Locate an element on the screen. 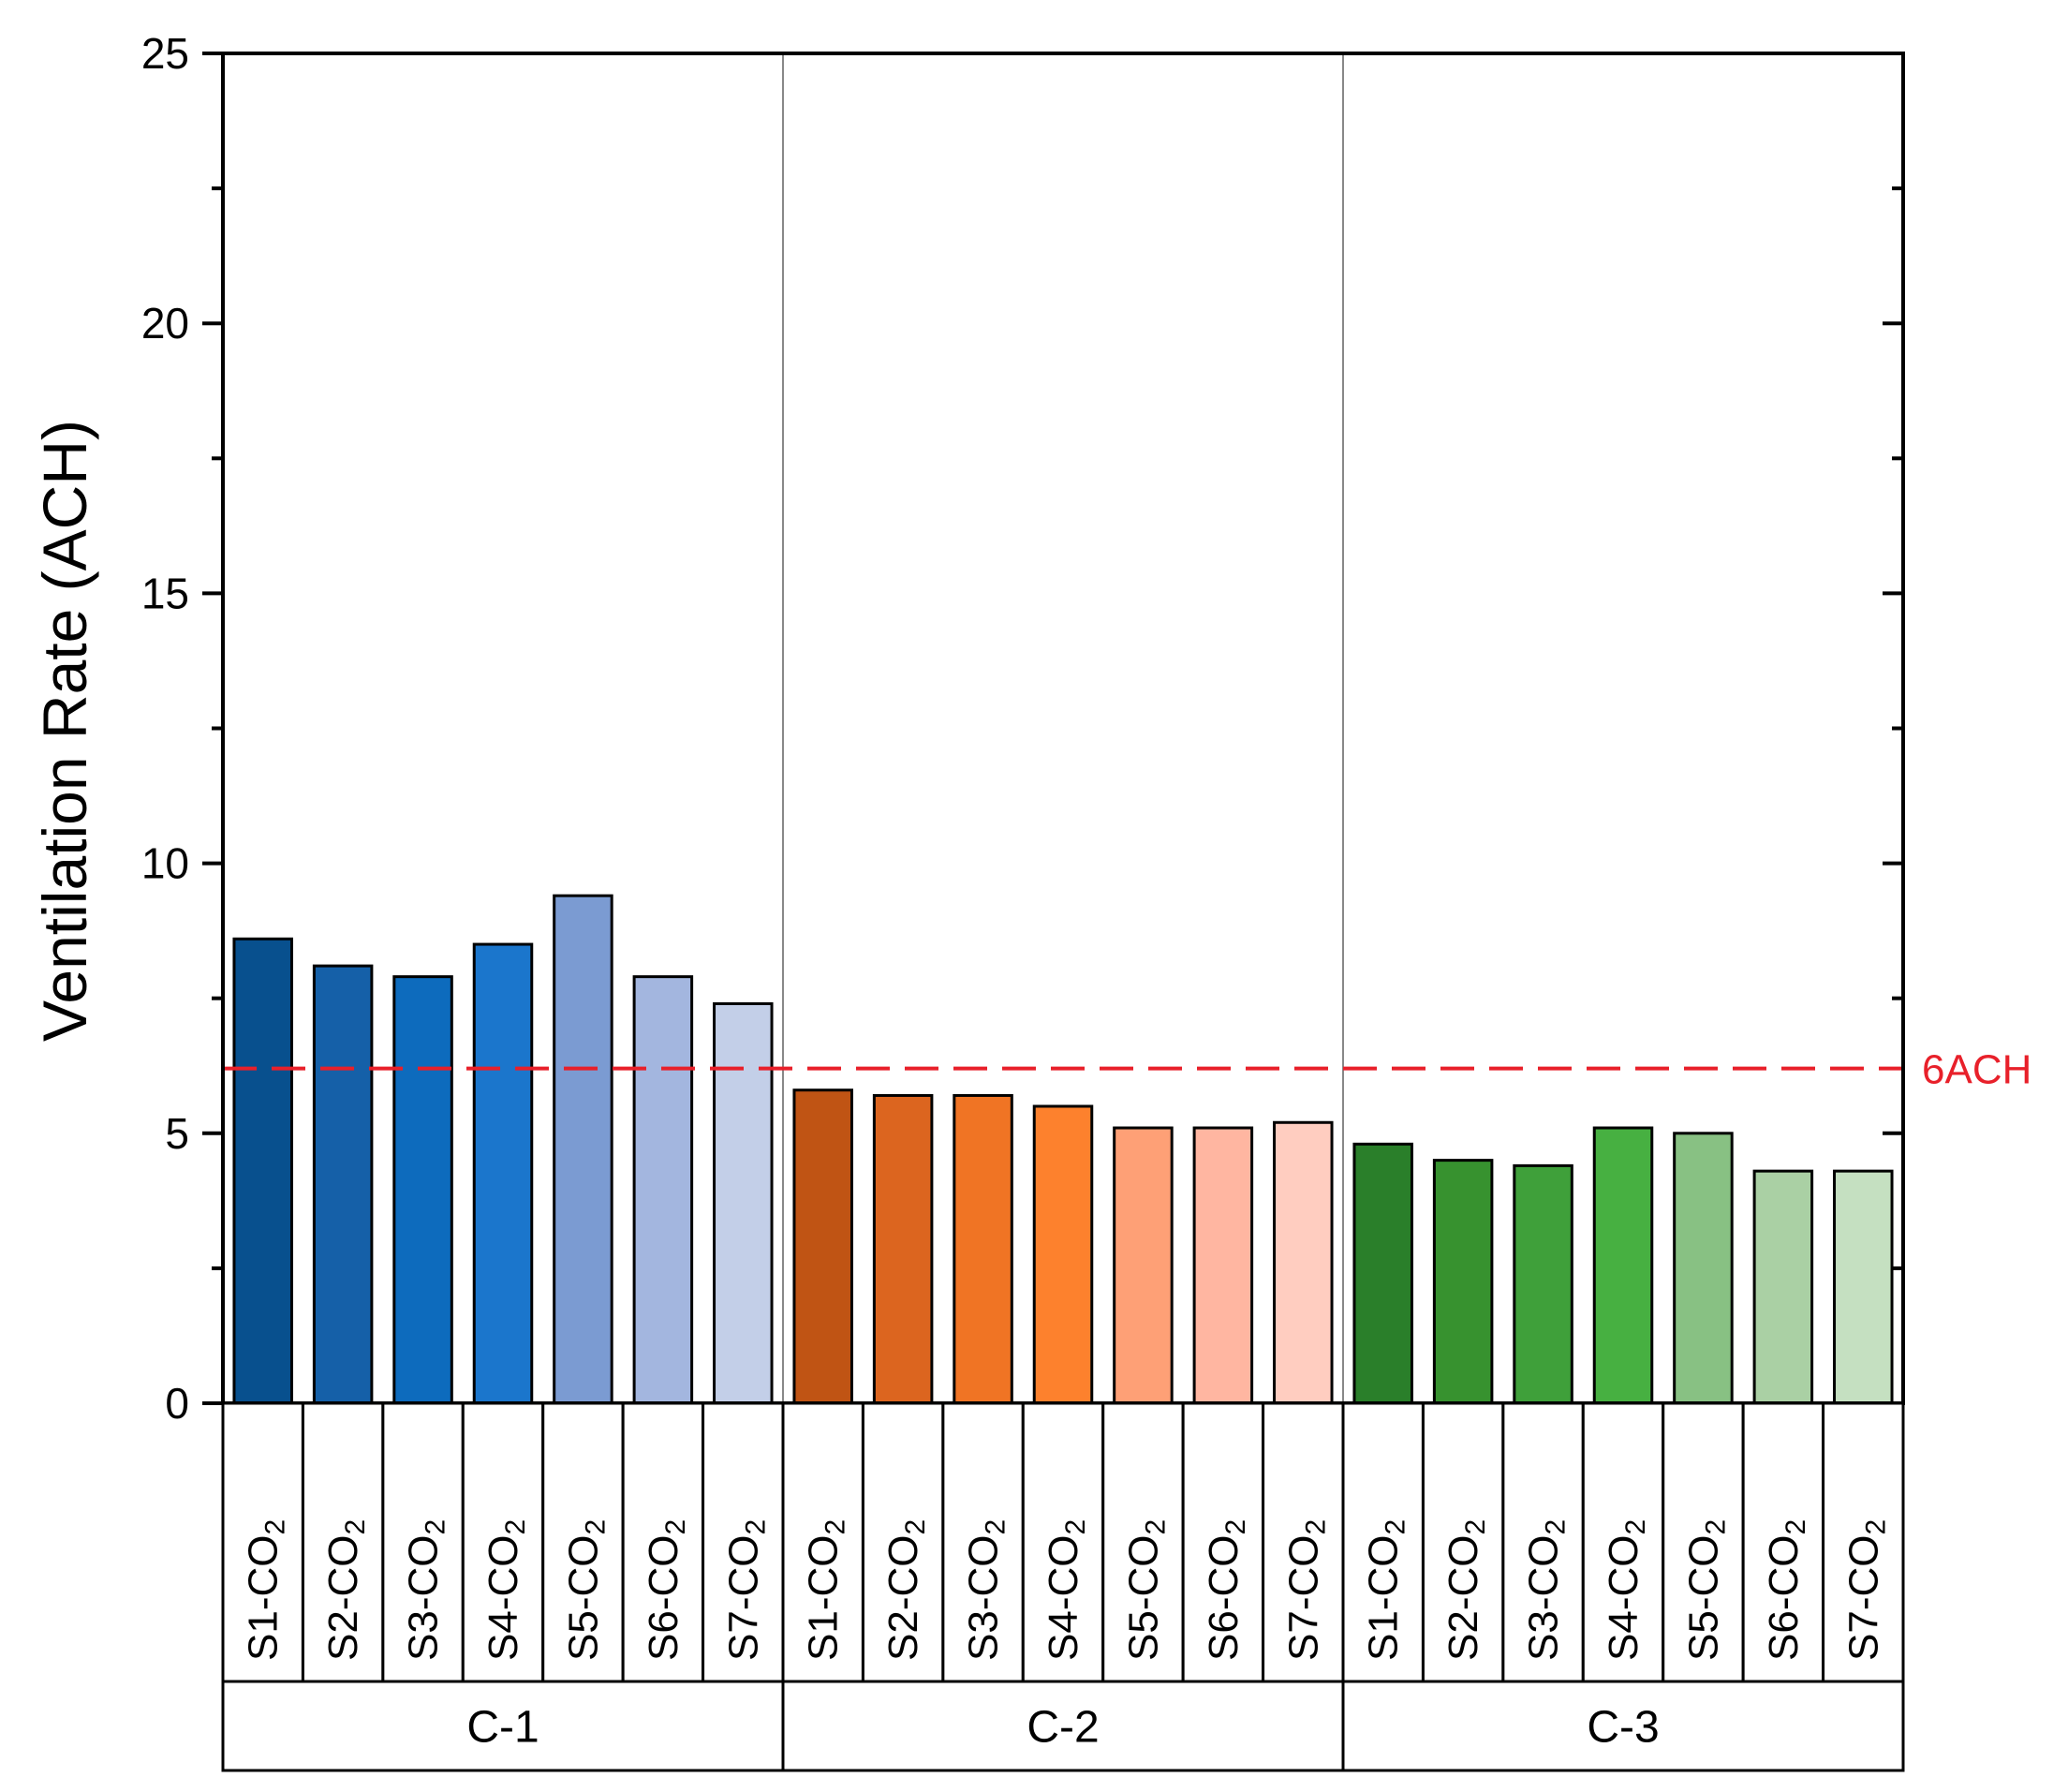 Image resolution: width=2068 pixels, height=1792 pixels. group-label-c-2: C-2 is located at coordinates (1063, 1728).